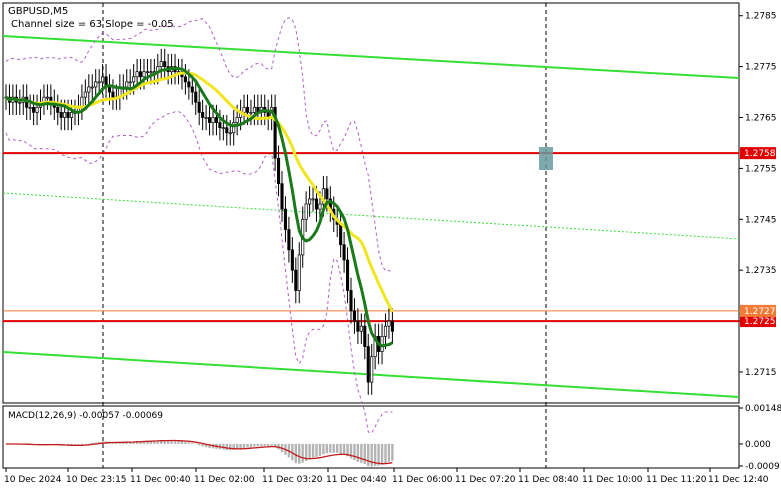 The width and height of the screenshot is (781, 493). What do you see at coordinates (96, 480) in the screenshot?
I see `x-tick-label: 10 Dec 23:15` at bounding box center [96, 480].